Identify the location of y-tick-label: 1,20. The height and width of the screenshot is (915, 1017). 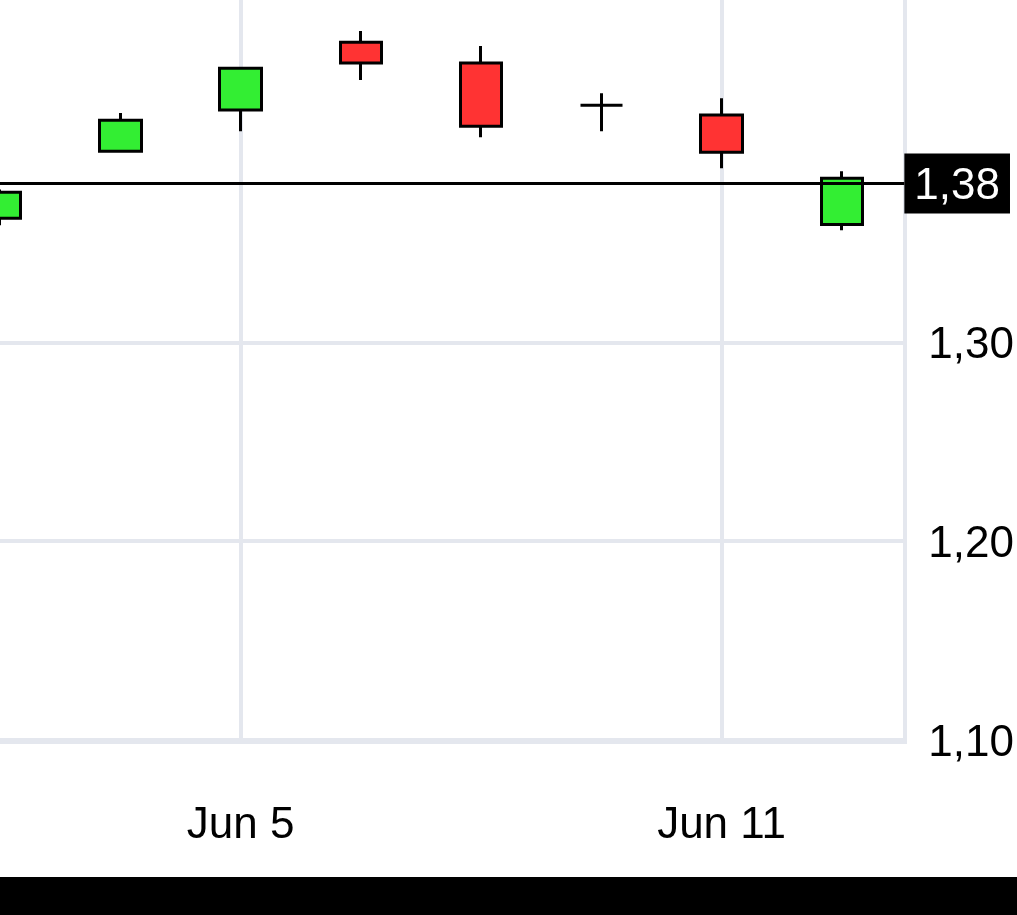
(971, 541).